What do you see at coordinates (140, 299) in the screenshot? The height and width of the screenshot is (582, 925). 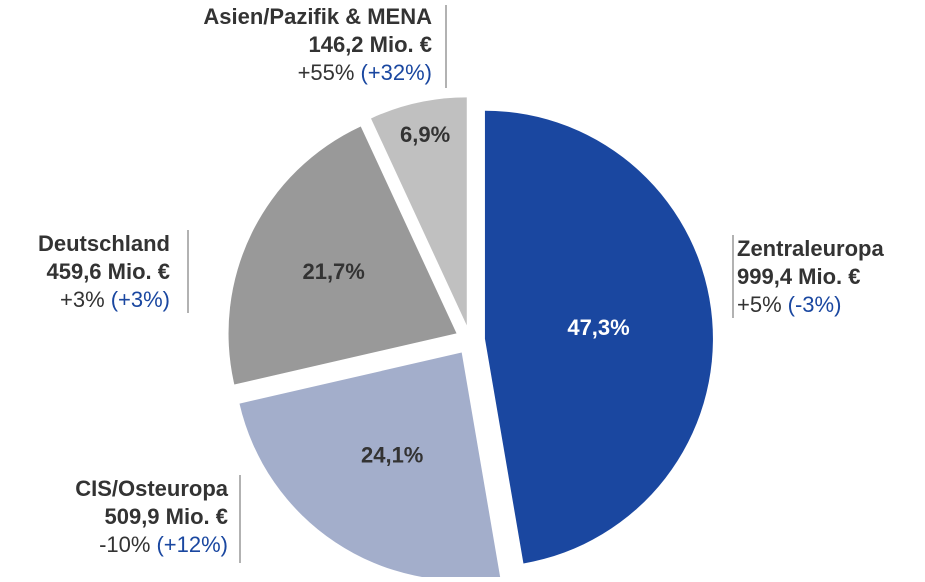 I see `change-adjusted: (+3%)` at bounding box center [140, 299].